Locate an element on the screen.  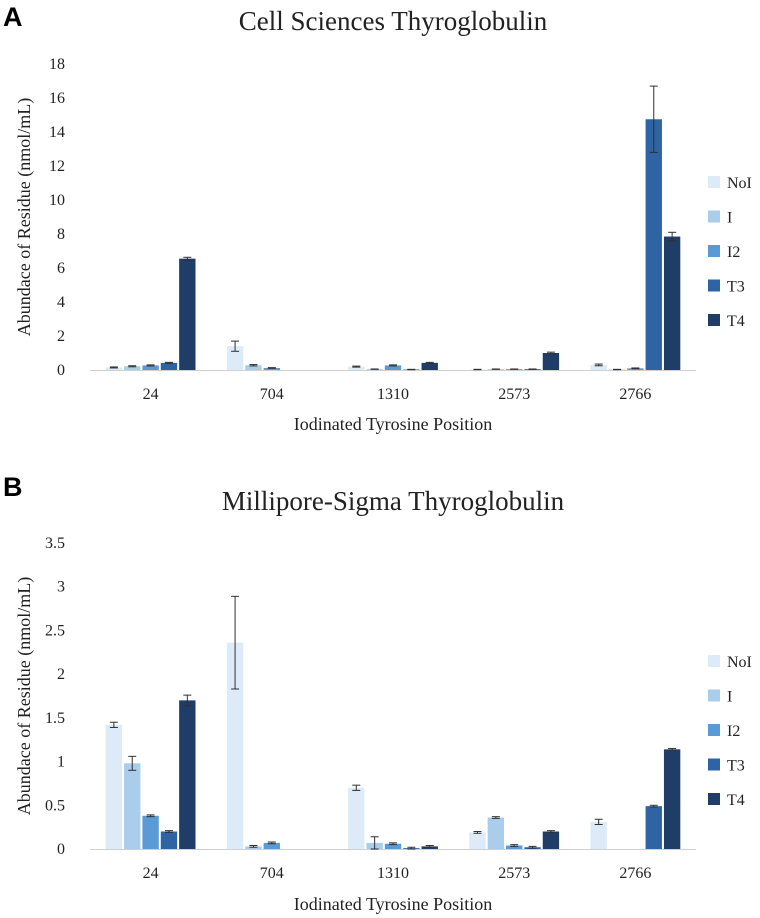
panel-a-ytick-label: 16 is located at coordinates (57, 98).